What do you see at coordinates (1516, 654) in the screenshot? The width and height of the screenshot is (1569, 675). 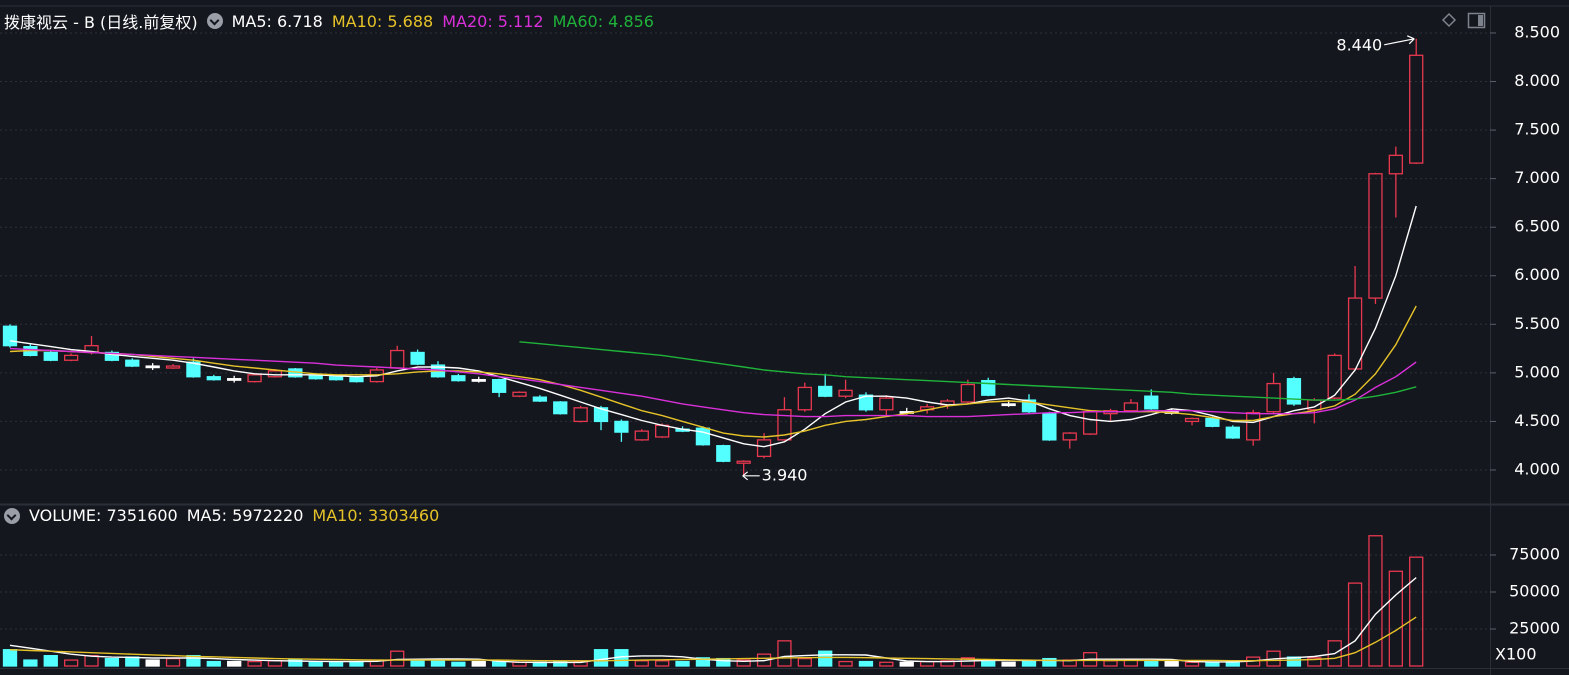 I see `volume-unit: X100` at bounding box center [1516, 654].